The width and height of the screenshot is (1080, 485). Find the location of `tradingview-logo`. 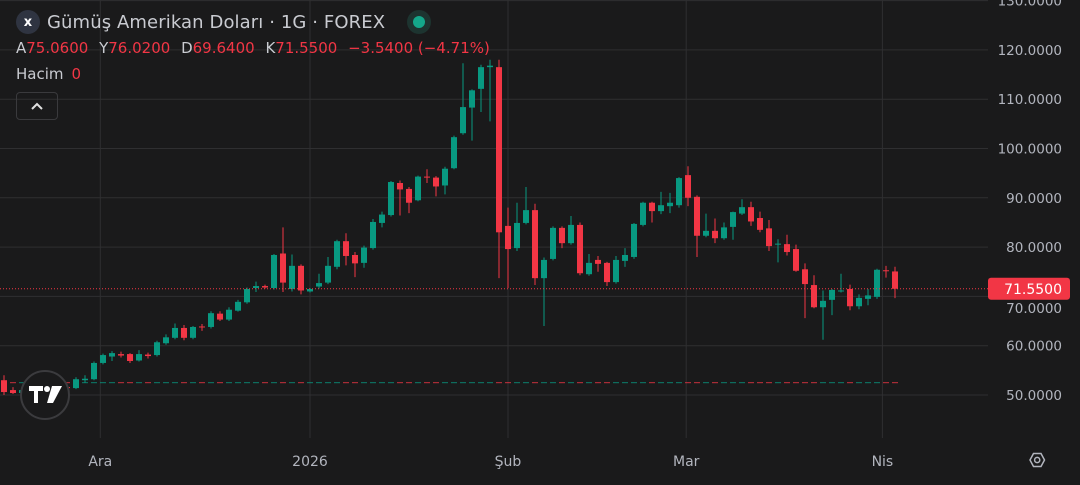

tradingview-logo is located at coordinates (45, 395).